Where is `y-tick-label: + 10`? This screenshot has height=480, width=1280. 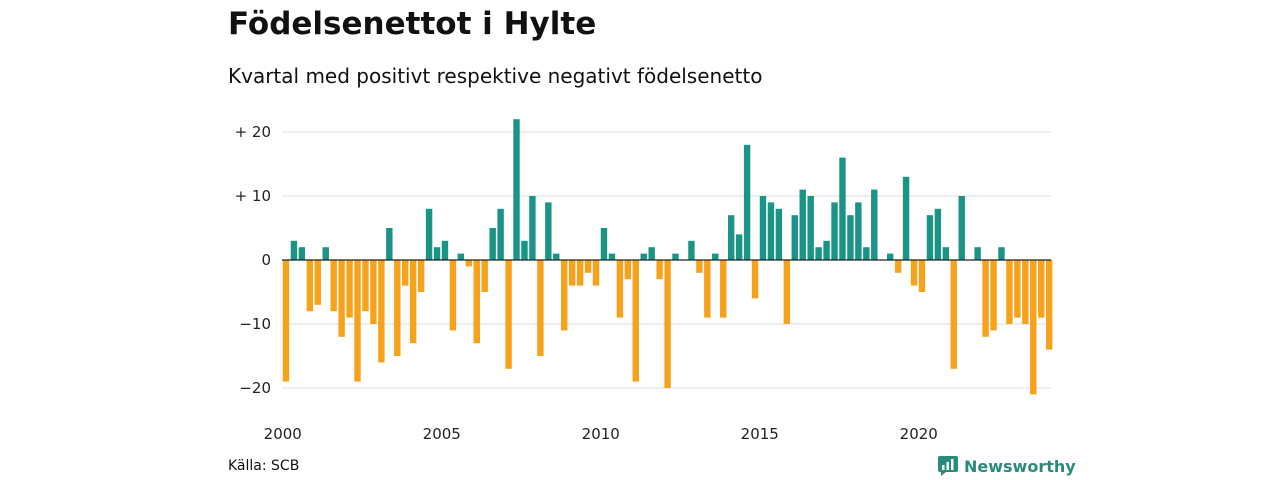 y-tick-label: + 10 is located at coordinates (253, 196).